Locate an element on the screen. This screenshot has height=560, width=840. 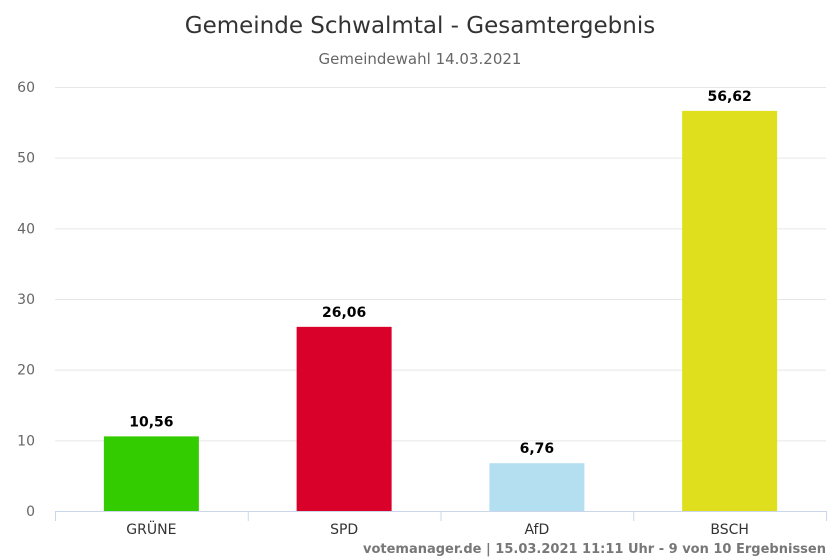
y-tick-label: 50 is located at coordinates (26, 159).